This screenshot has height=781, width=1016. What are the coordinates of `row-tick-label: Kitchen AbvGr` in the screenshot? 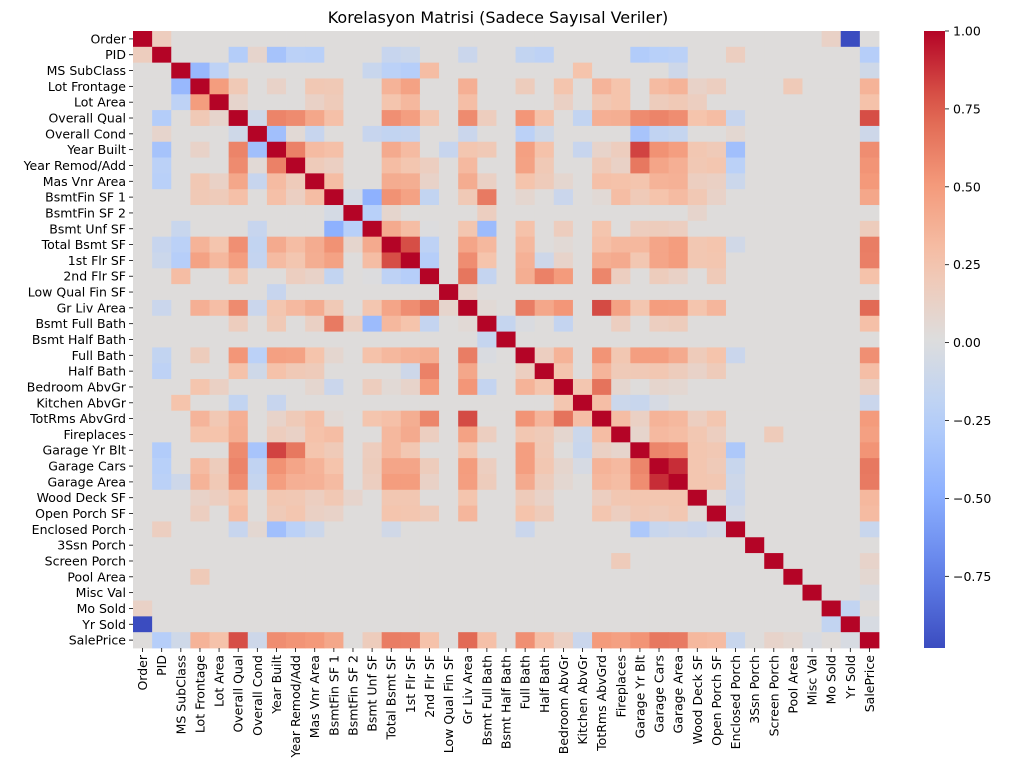 It's located at (81, 402).